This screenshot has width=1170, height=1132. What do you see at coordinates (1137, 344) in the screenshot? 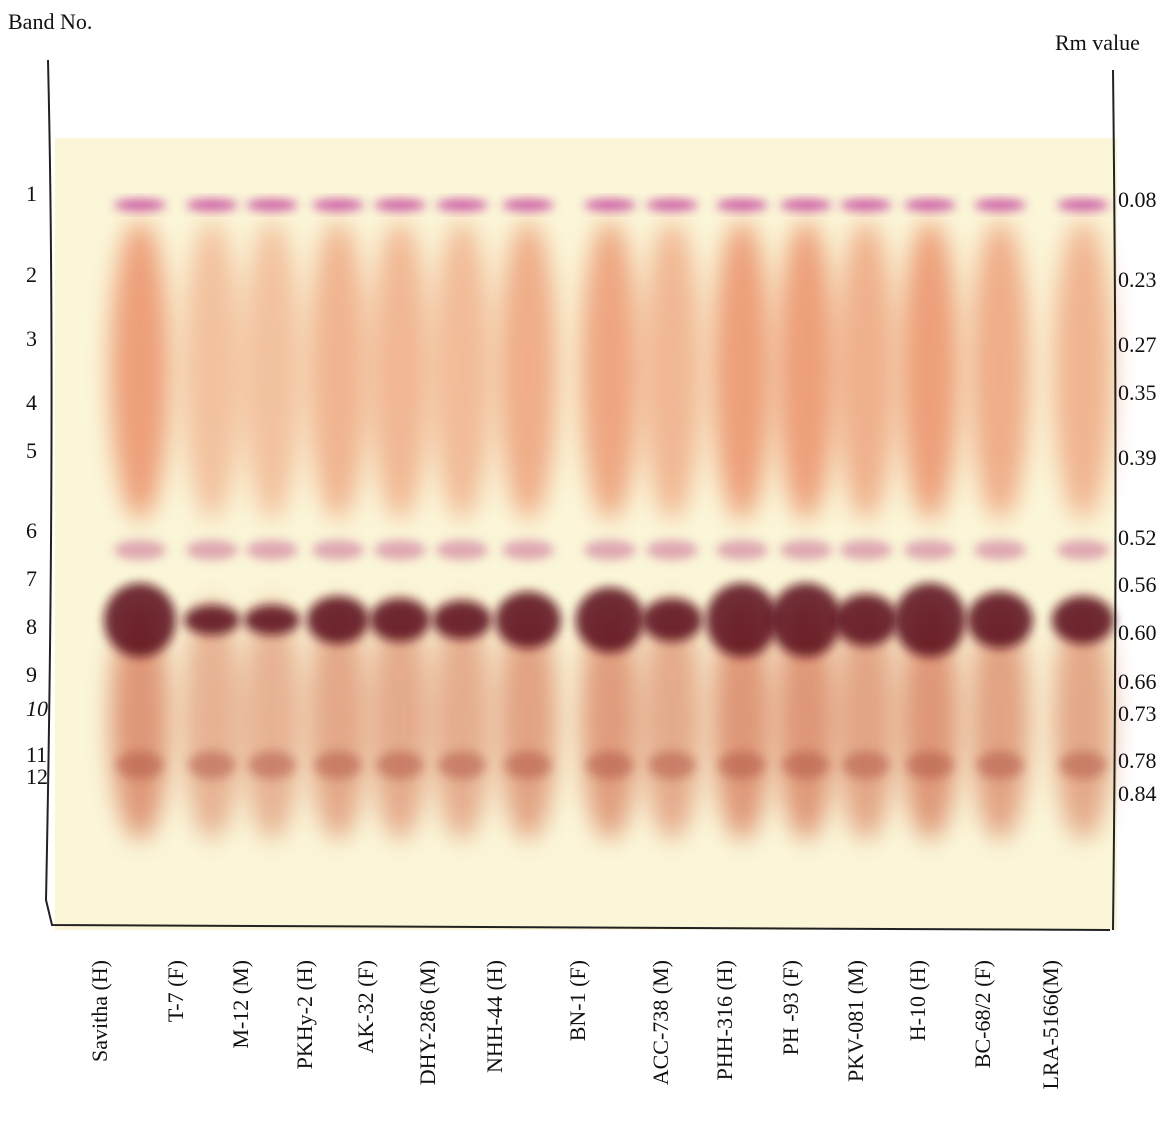
I see `rm-value: 0.27` at bounding box center [1137, 344].